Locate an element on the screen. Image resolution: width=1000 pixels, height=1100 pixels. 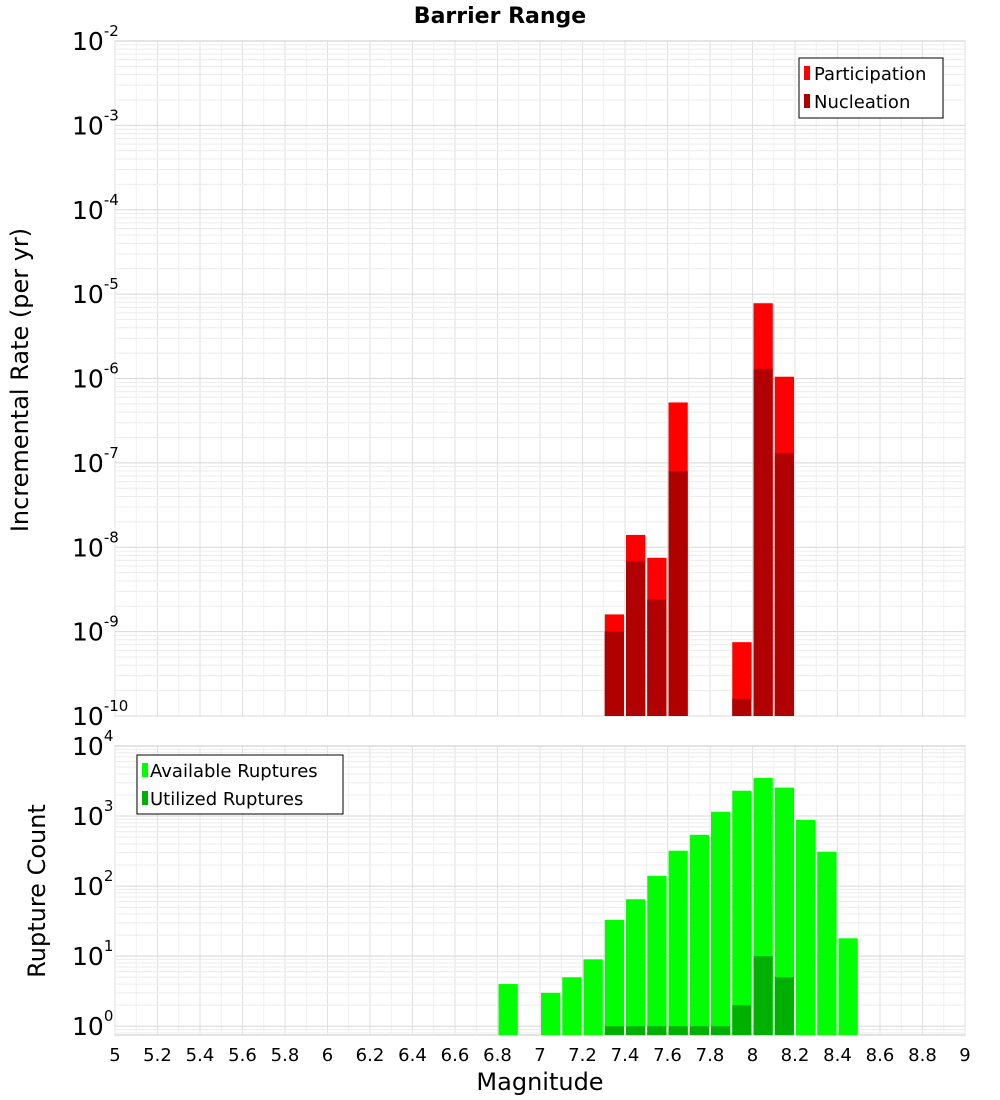
rate-plot-y-ticks: 10⁻¹⁰ 10⁻⁹ 10⁻⁸ 10⁻⁷ 10⁻⁶ 10⁻⁵ 10⁻⁴ 10⁻³ 10⁻² is located at coordinates (100, 376).